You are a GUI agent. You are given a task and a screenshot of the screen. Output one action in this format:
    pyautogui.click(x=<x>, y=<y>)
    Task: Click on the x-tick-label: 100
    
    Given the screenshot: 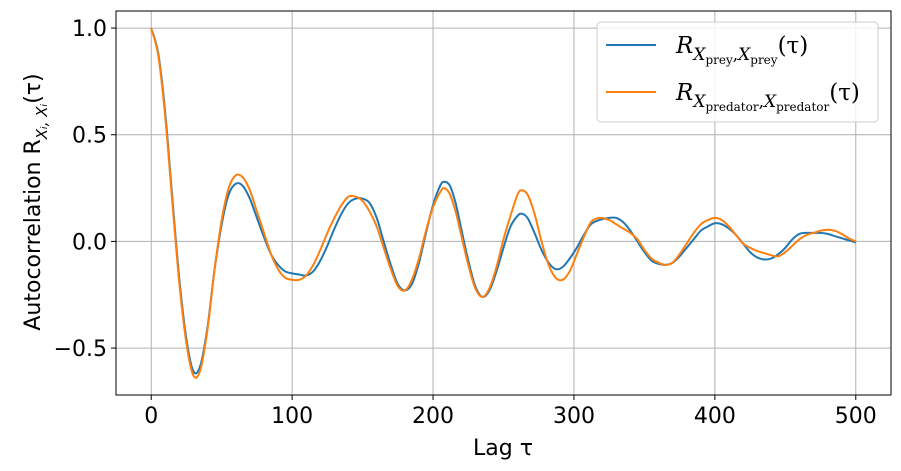 What is the action you would take?
    pyautogui.click(x=292, y=416)
    